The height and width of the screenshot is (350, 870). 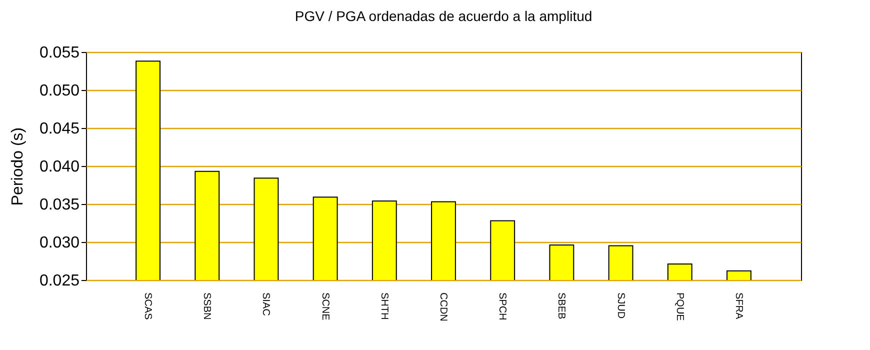 What do you see at coordinates (561, 306) in the screenshot?
I see `x-tick-label: SBEB` at bounding box center [561, 306].